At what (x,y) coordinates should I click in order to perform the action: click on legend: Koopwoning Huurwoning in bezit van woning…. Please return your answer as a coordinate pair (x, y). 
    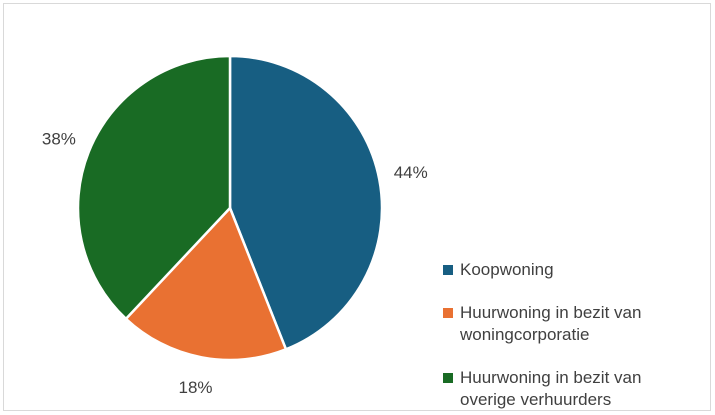
    Looking at the image, I should click on (568, 335).